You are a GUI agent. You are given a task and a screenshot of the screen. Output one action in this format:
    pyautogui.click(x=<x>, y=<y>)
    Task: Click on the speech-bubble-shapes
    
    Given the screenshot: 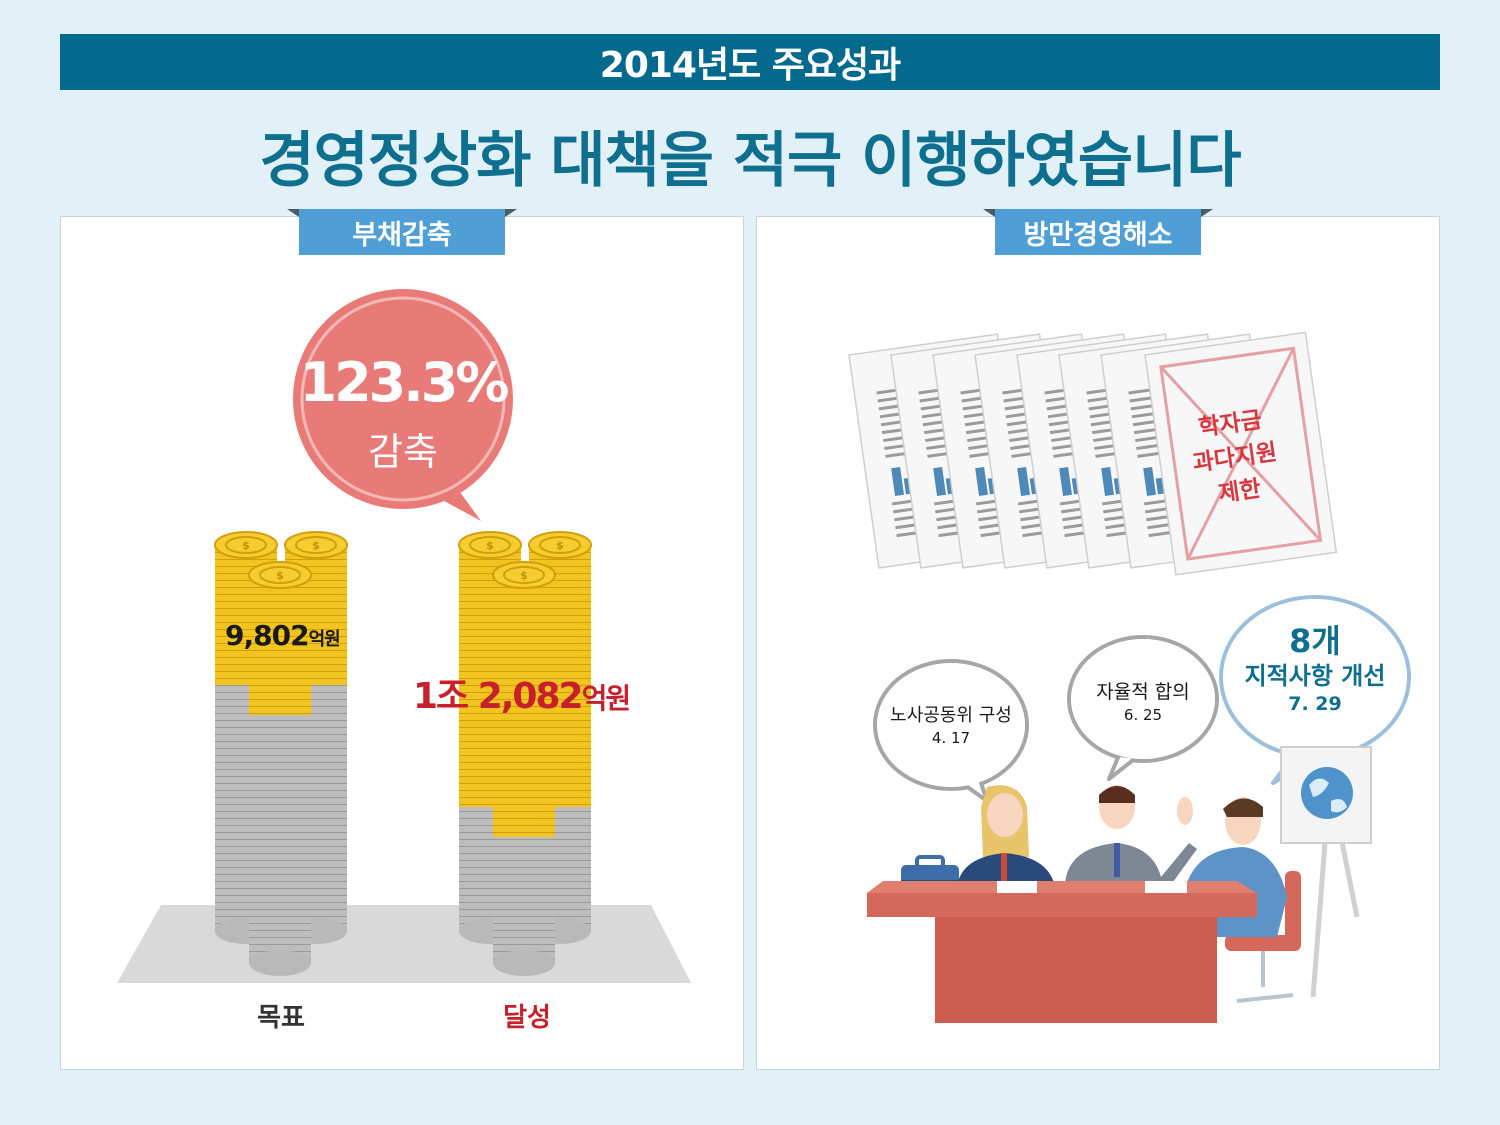 What is the action you would take?
    pyautogui.click(x=1142, y=699)
    